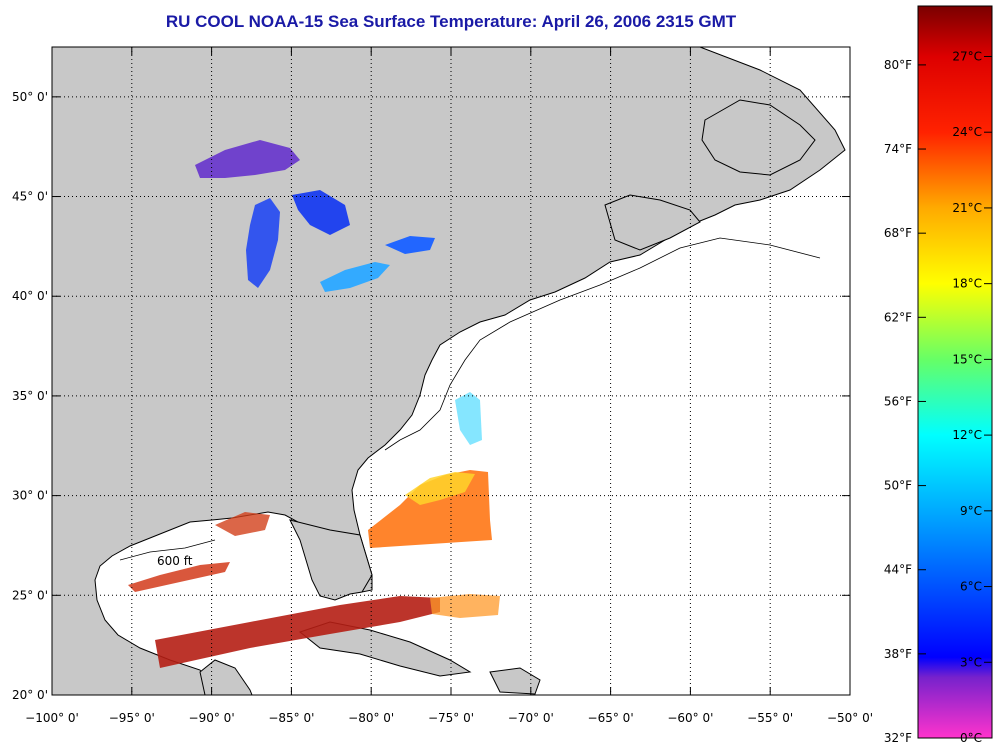 This screenshot has width=1008, height=754. I want to click on lat-tick-label: 20° 0', so click(30, 695).